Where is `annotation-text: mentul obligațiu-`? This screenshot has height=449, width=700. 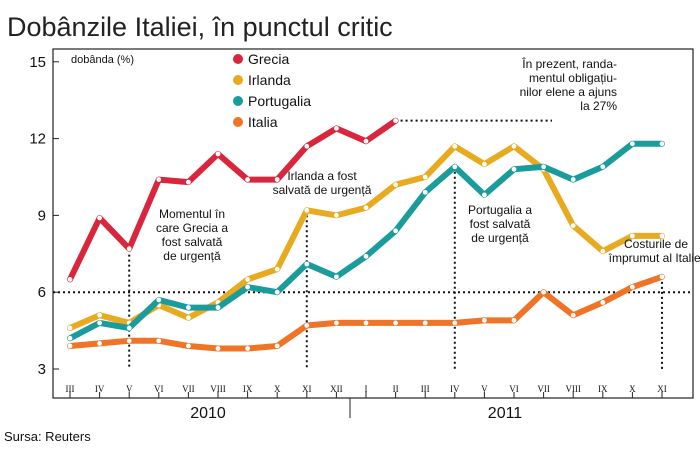 annotation-text: mentul obligațiu- is located at coordinates (573, 78).